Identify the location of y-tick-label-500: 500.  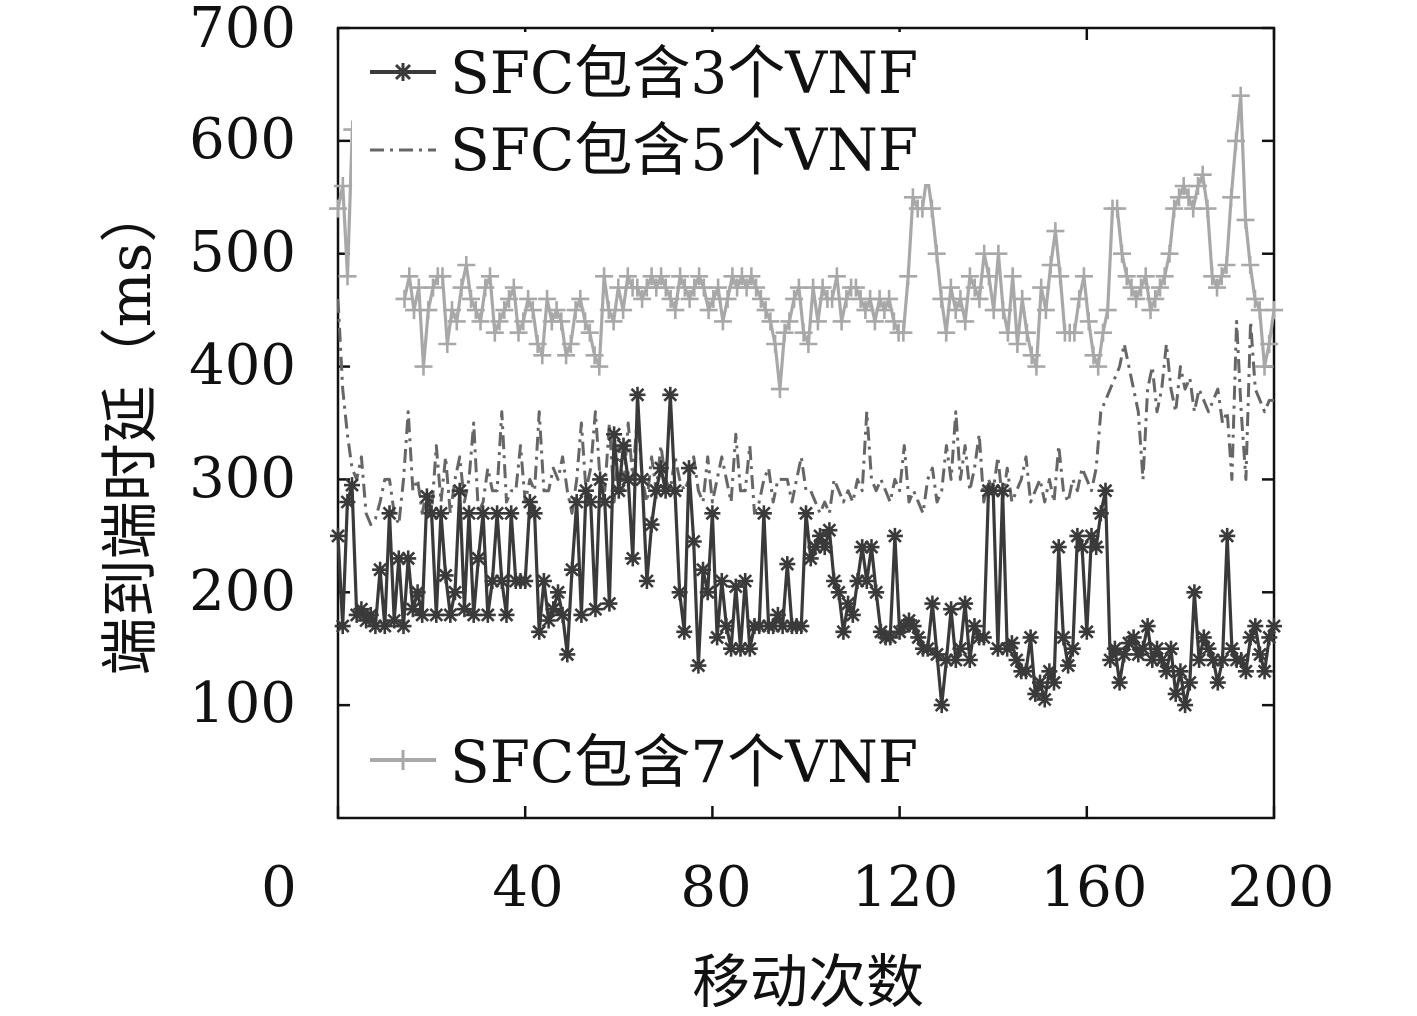
(242, 252).